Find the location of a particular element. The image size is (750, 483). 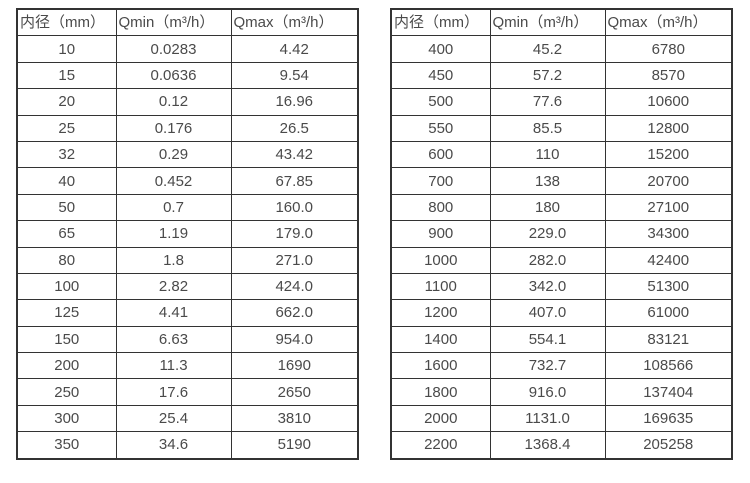

table-row: 500 77.6 10600 is located at coordinates (561, 102).